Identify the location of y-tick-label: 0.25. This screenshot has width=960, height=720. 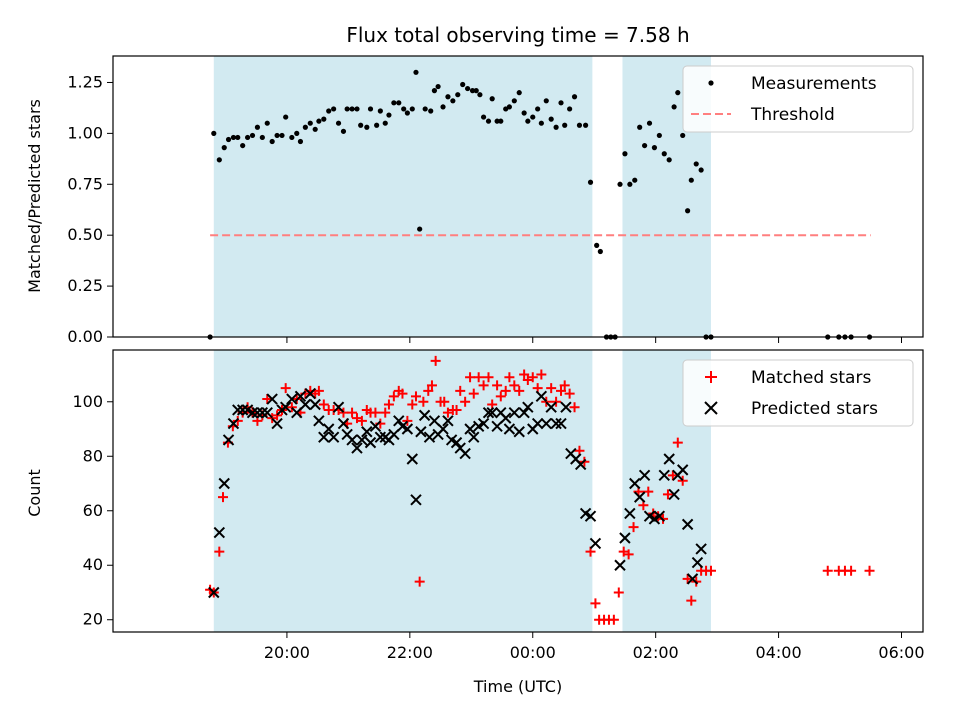
(85, 285).